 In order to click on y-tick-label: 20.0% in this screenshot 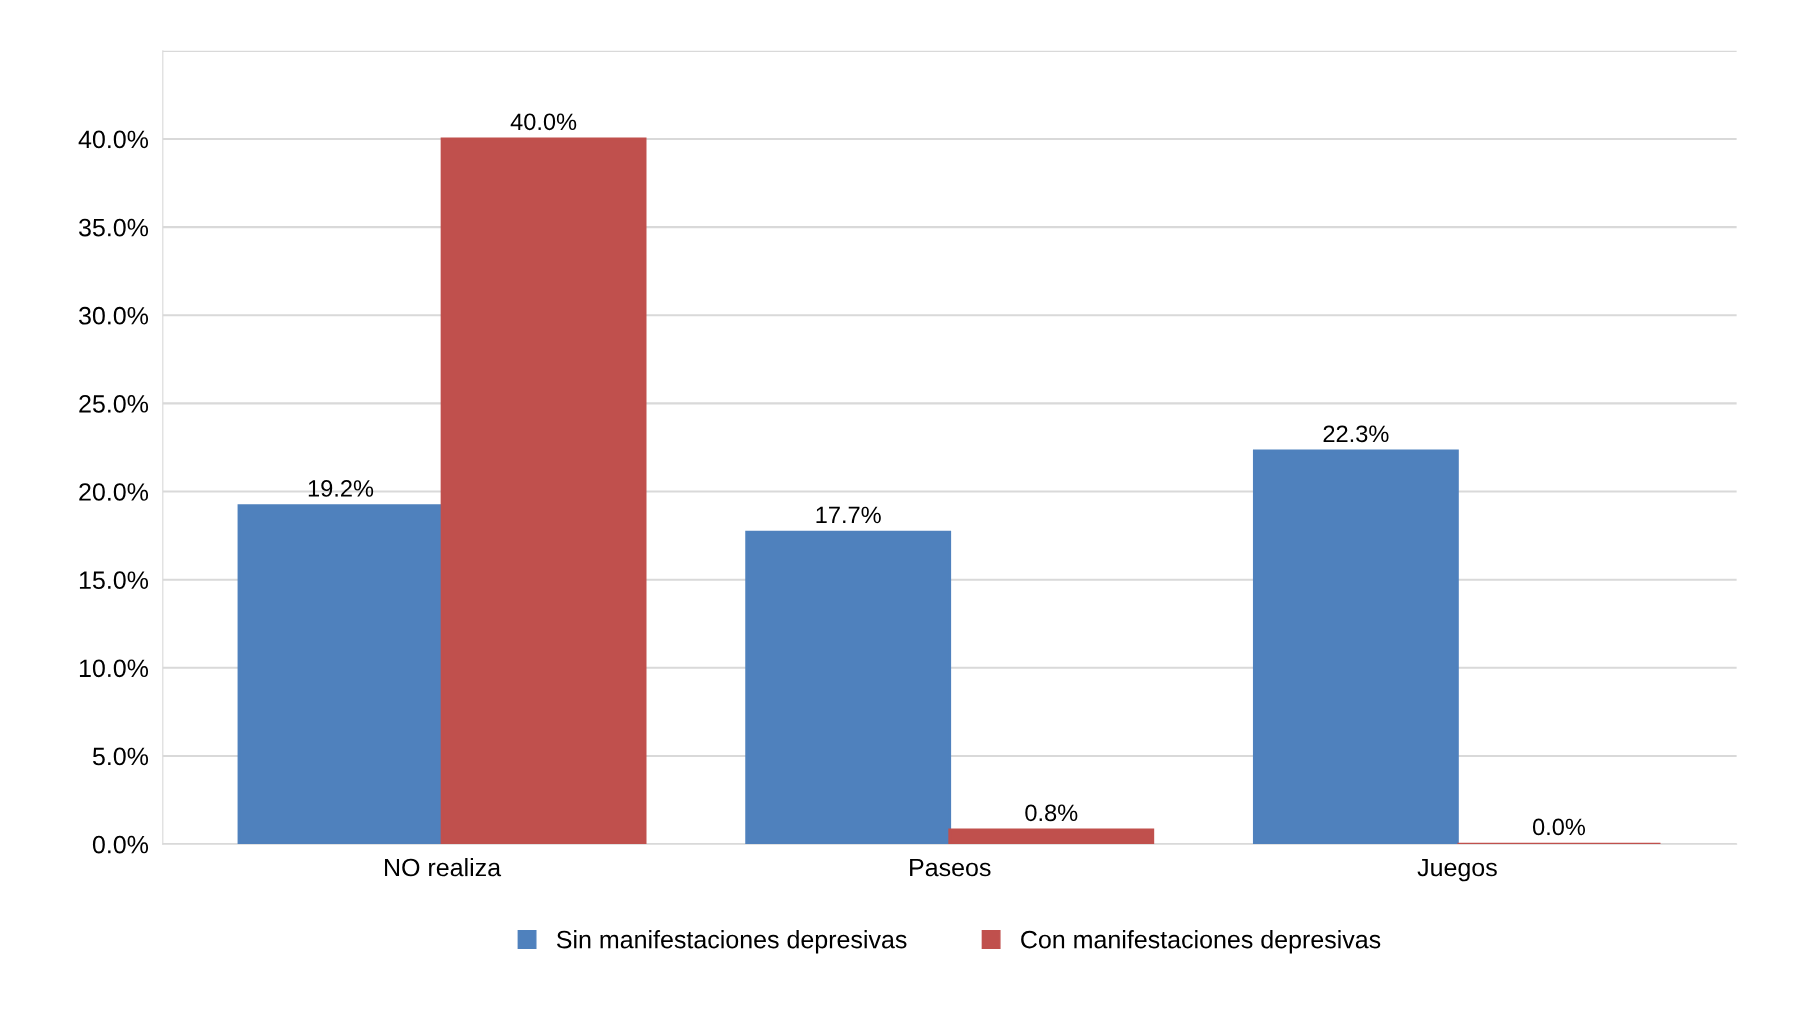, I will do `click(114, 492)`.